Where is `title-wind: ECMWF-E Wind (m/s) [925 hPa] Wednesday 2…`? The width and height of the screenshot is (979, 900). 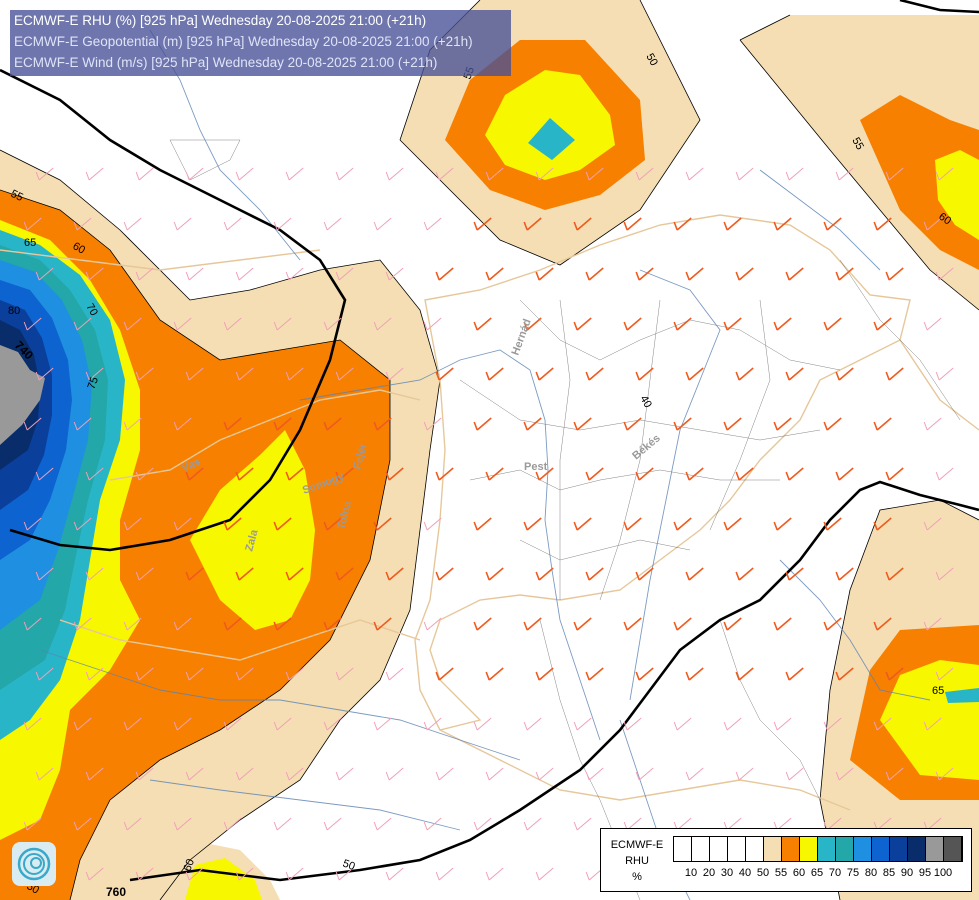
title-wind: ECMWF-E Wind (m/s) [925 hPa] Wednesday 2… is located at coordinates (226, 62).